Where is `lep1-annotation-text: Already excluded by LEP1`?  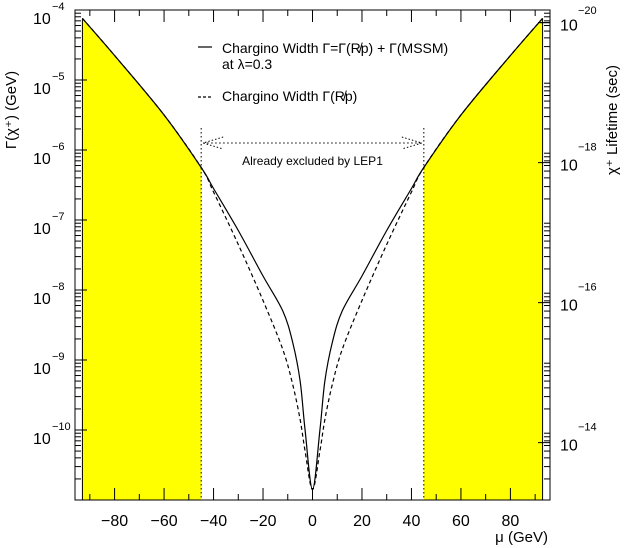 lep1-annotation-text: Already excluded by LEP1 is located at coordinates (312, 161).